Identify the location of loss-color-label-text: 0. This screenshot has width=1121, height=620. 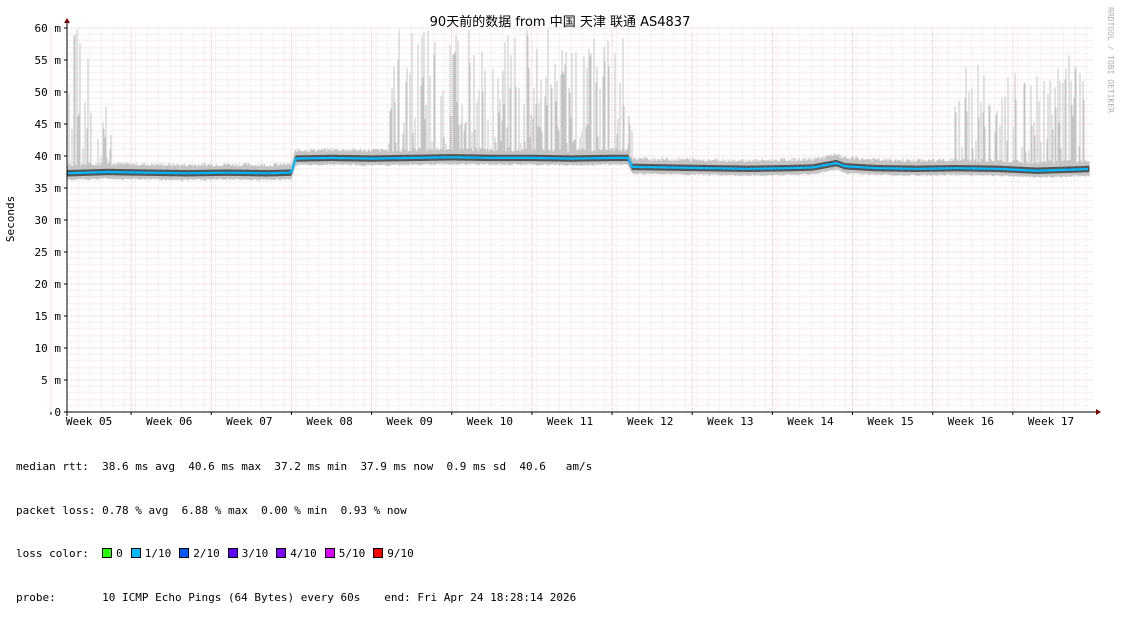
(119, 553).